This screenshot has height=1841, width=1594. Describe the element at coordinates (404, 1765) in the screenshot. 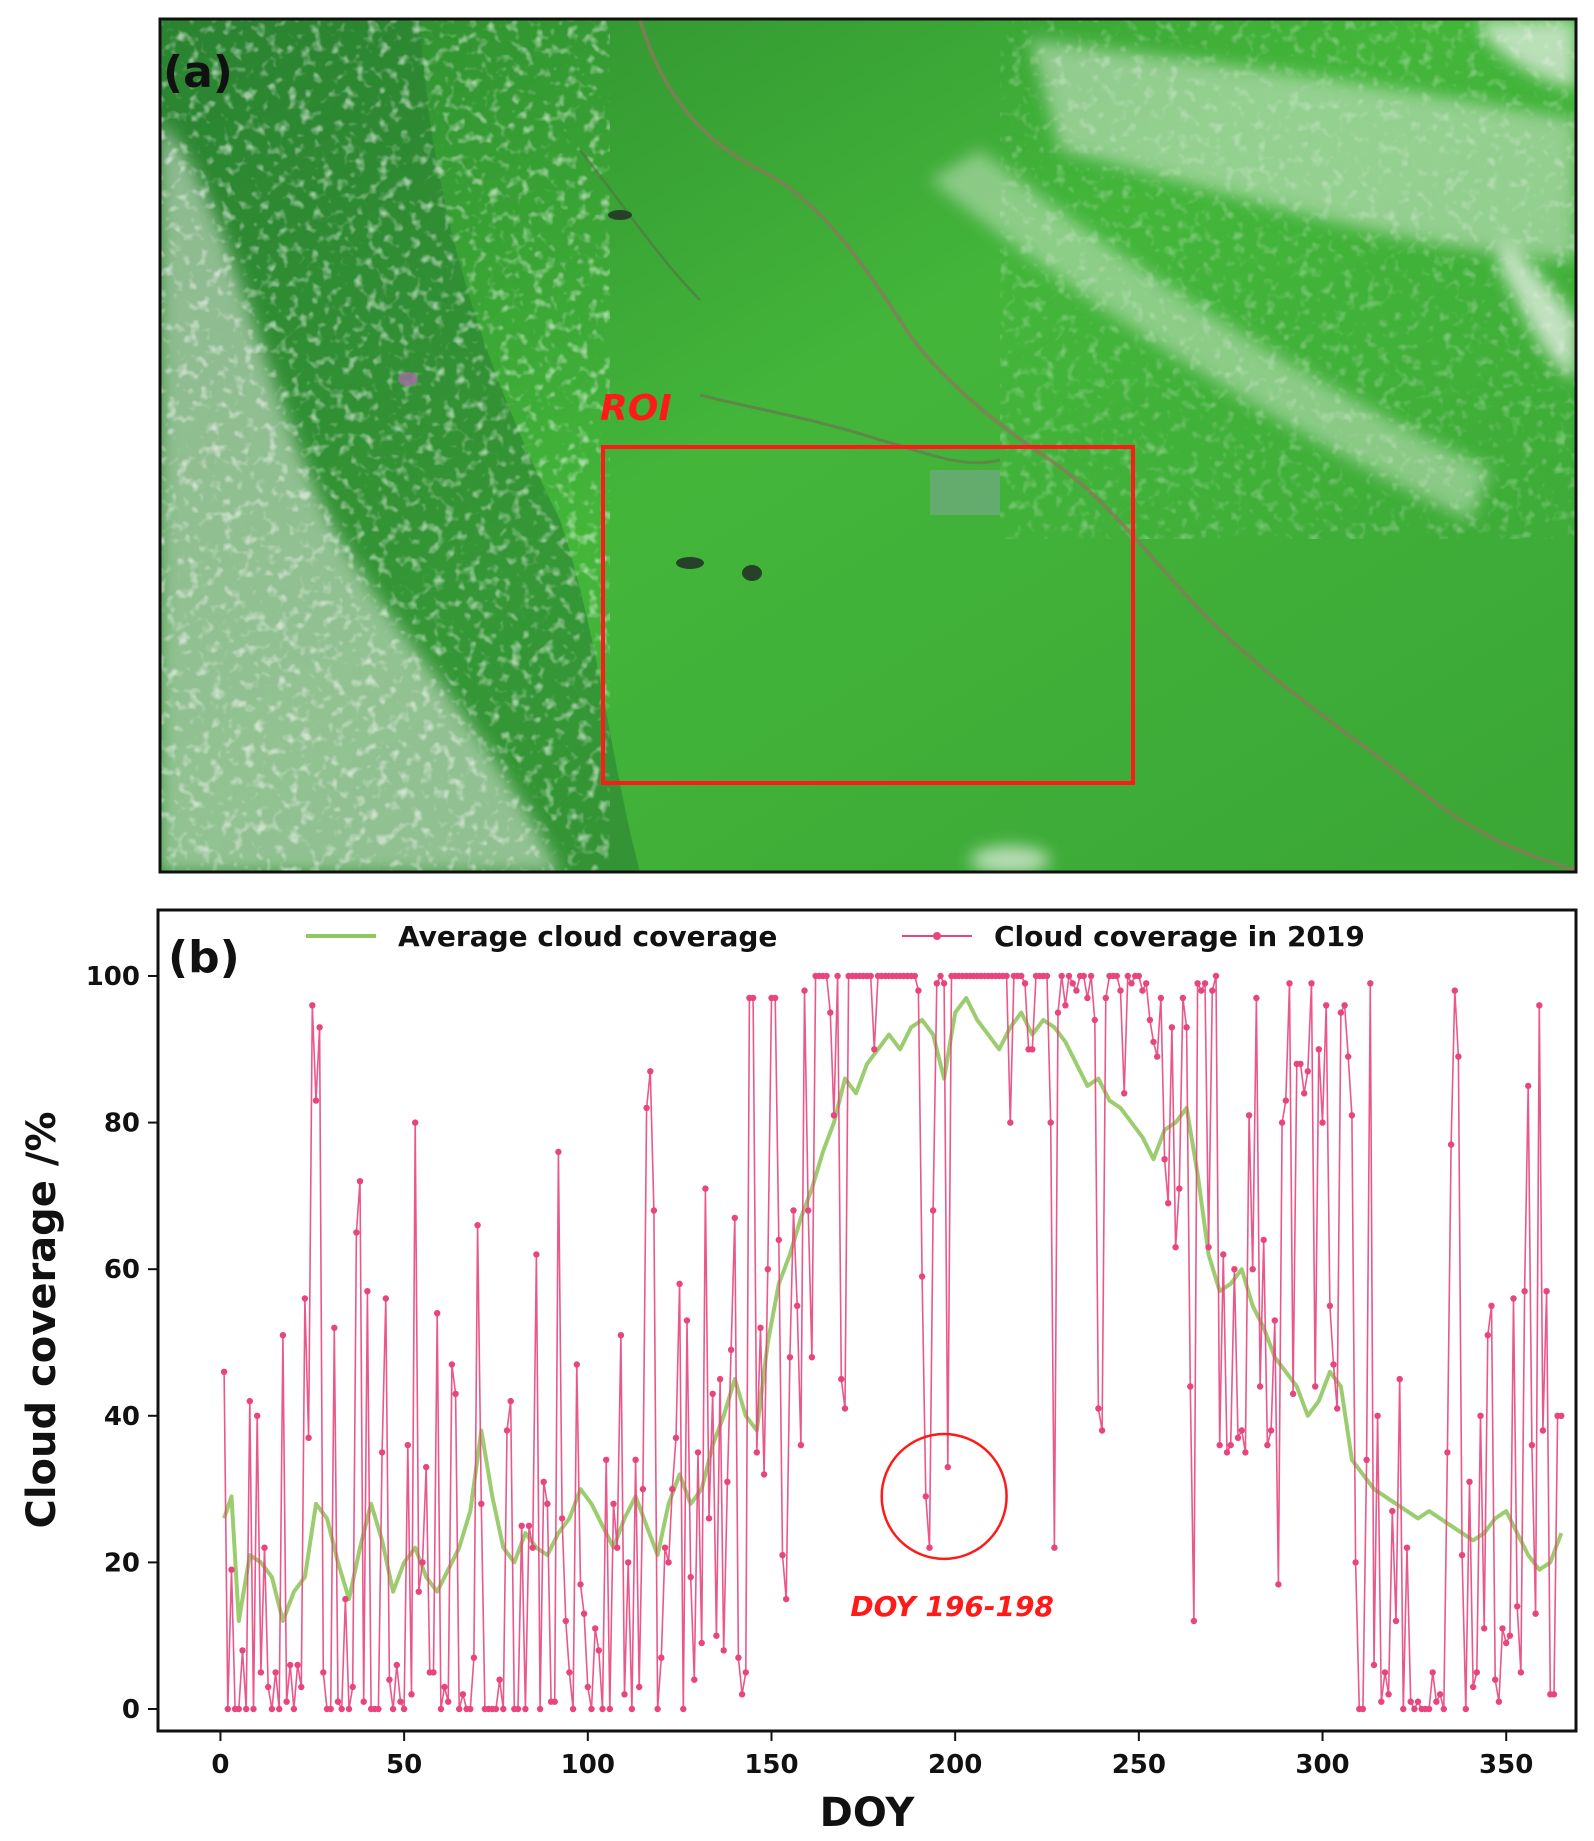

I see `x-tick-label: 50` at that location.